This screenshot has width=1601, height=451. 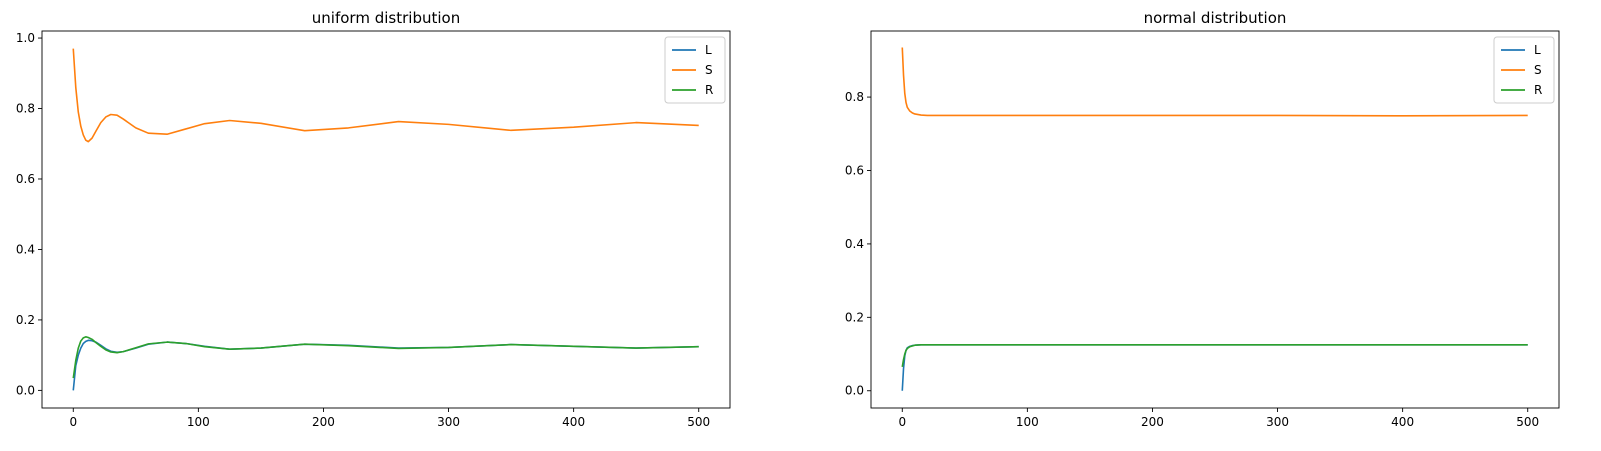 What do you see at coordinates (386, 18) in the screenshot?
I see `chart-title: uniform distribution` at bounding box center [386, 18].